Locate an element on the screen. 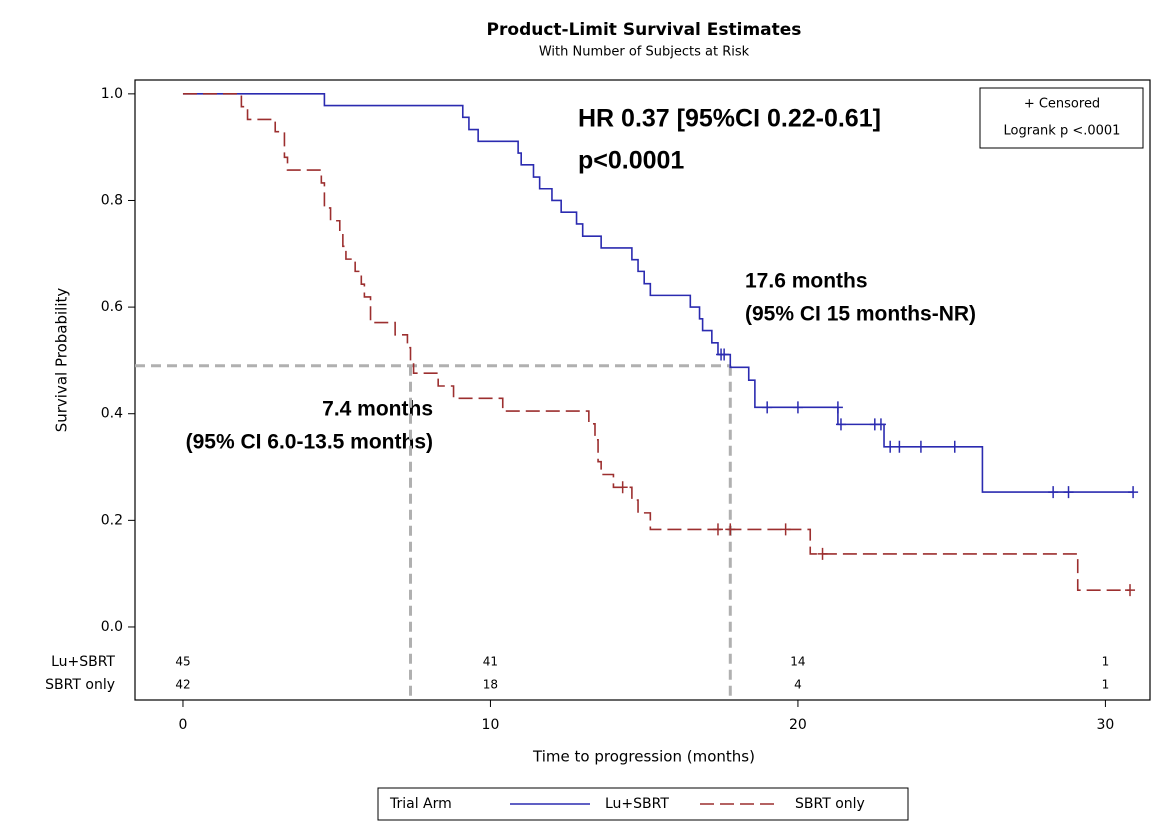 The image size is (1168, 832). annotation: 17.6 months is located at coordinates (806, 281).